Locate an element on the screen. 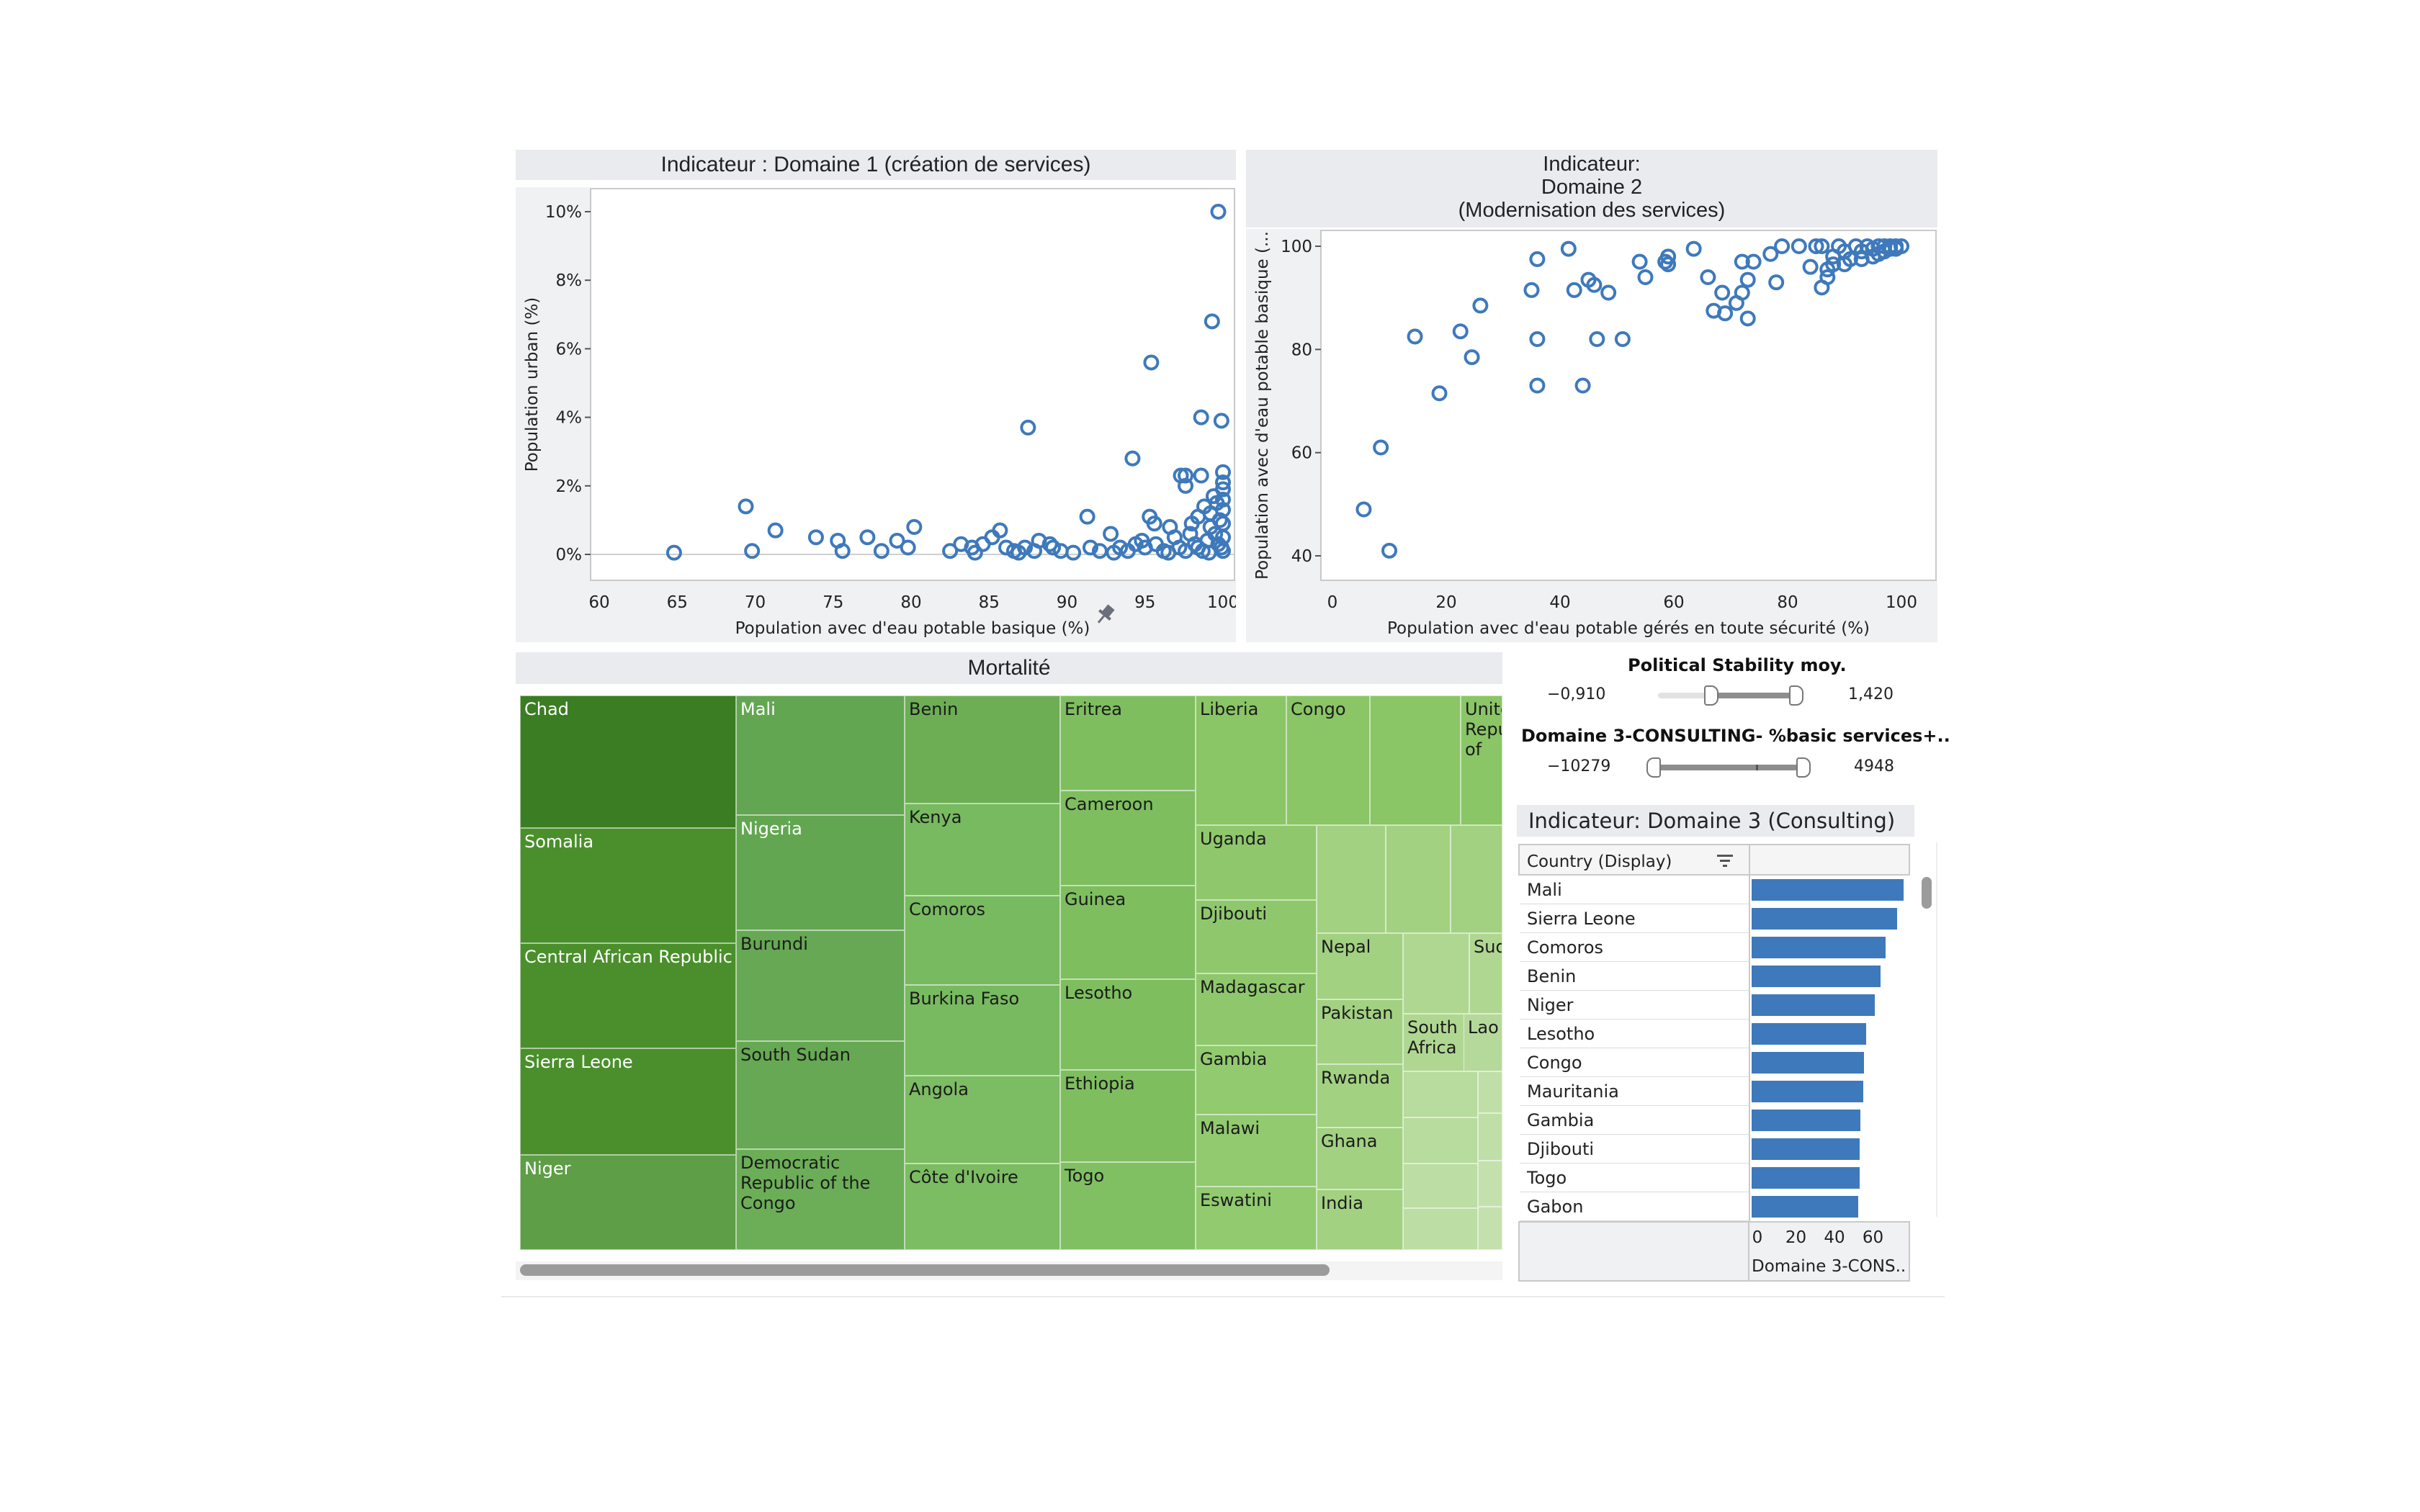 Image resolution: width=2420 pixels, height=1512 pixels. political-stability-handle-max is located at coordinates (1796, 695).